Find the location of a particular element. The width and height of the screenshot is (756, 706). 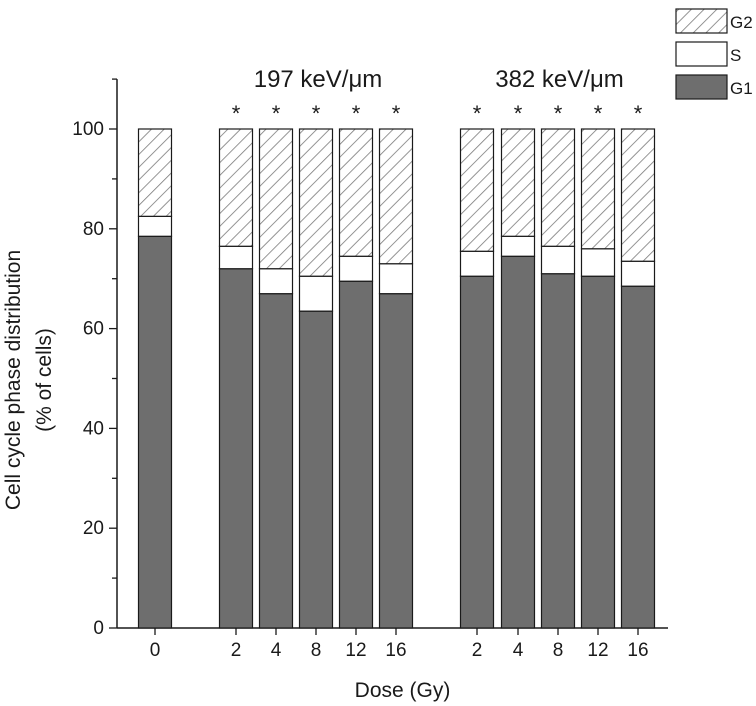

legend-swatch-s is located at coordinates (701, 54).